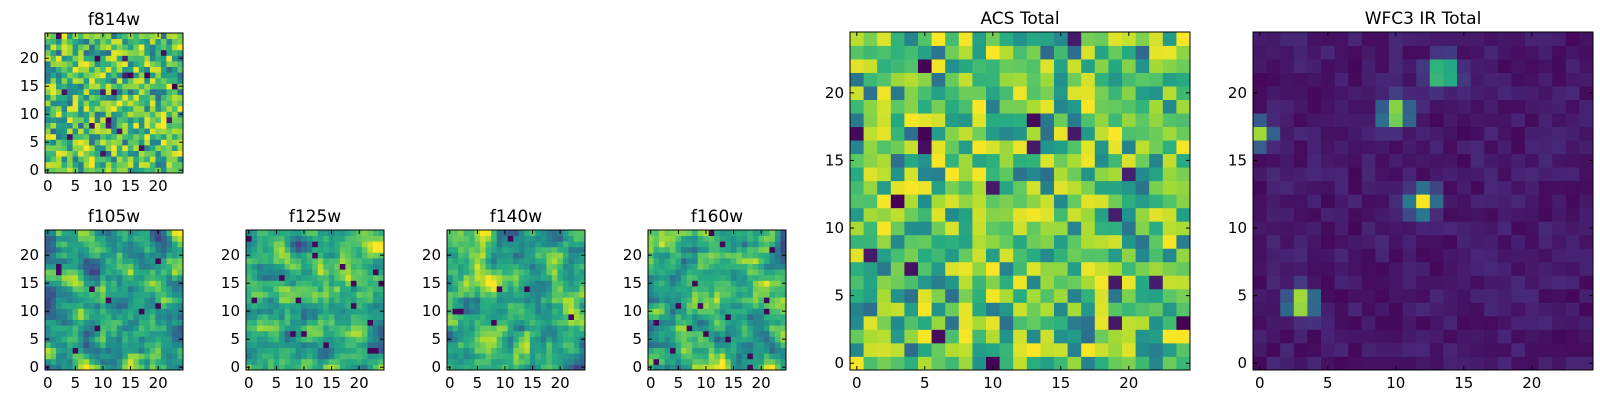  I want to click on y-tick-label: 10, so click(230, 311).